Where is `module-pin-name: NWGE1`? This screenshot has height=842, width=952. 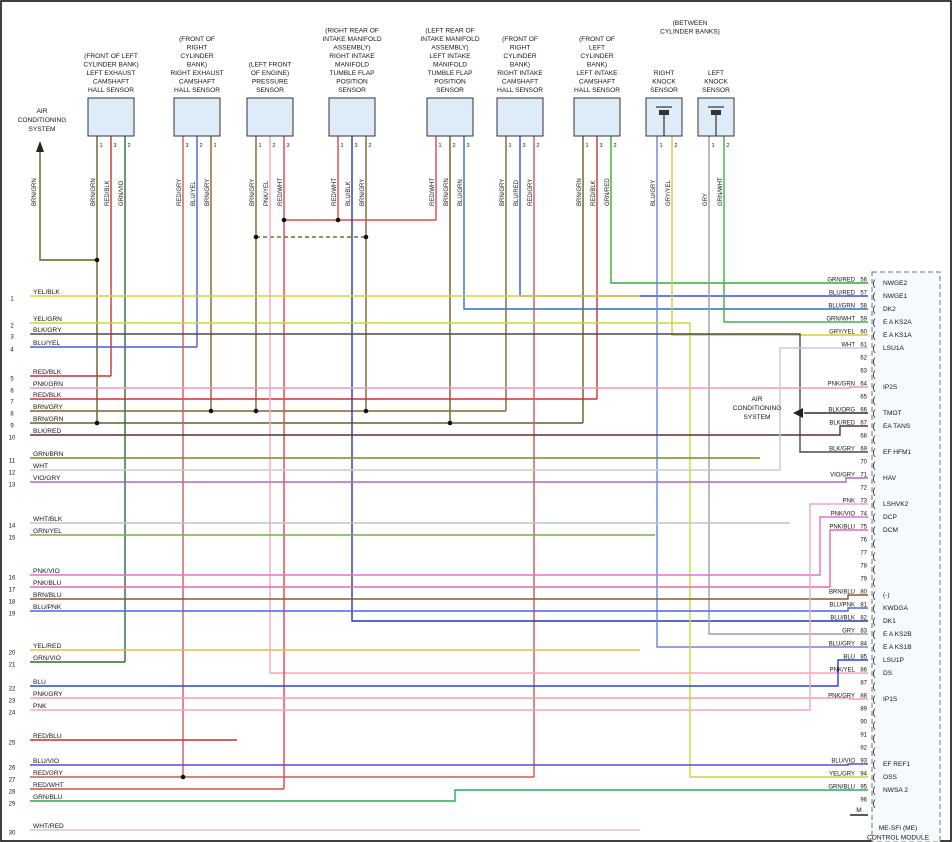
module-pin-name: NWGE1 is located at coordinates (895, 296).